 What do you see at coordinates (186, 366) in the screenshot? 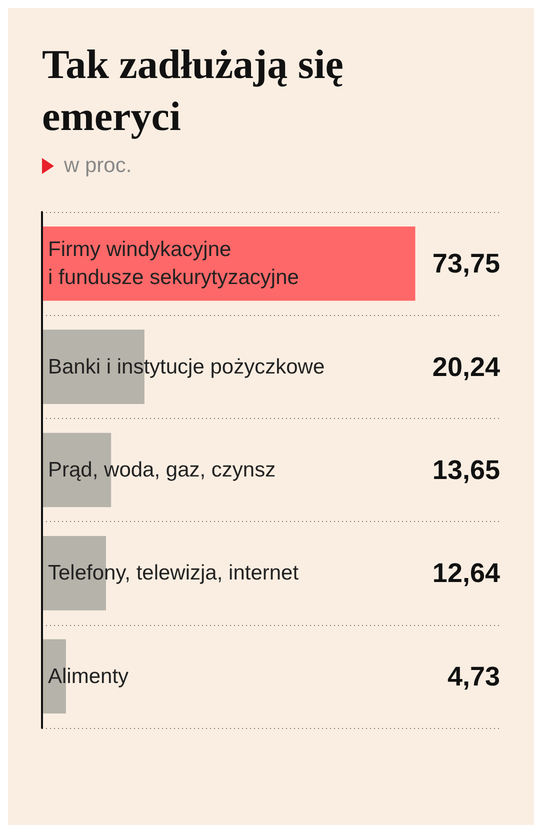
I see `y-tick-label: Banki i instytucje pożyczkowe` at bounding box center [186, 366].